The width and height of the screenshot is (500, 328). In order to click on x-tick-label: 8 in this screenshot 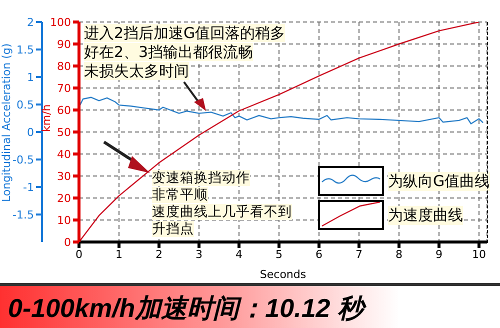, I will do `click(399, 254)`.